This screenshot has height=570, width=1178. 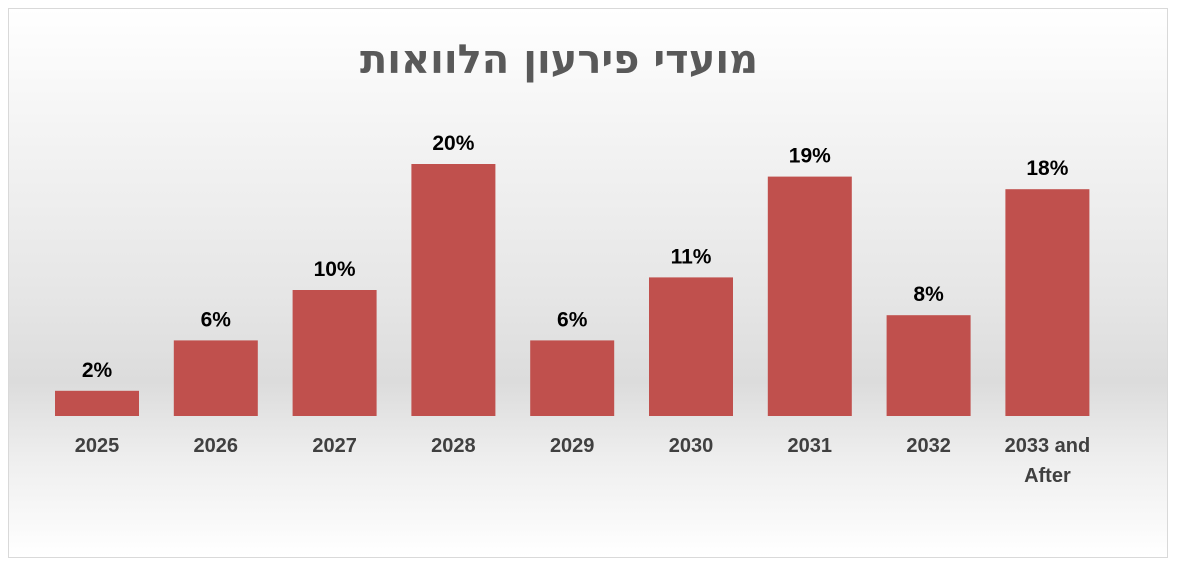 I want to click on x-tick-label: 2025, so click(x=97, y=446).